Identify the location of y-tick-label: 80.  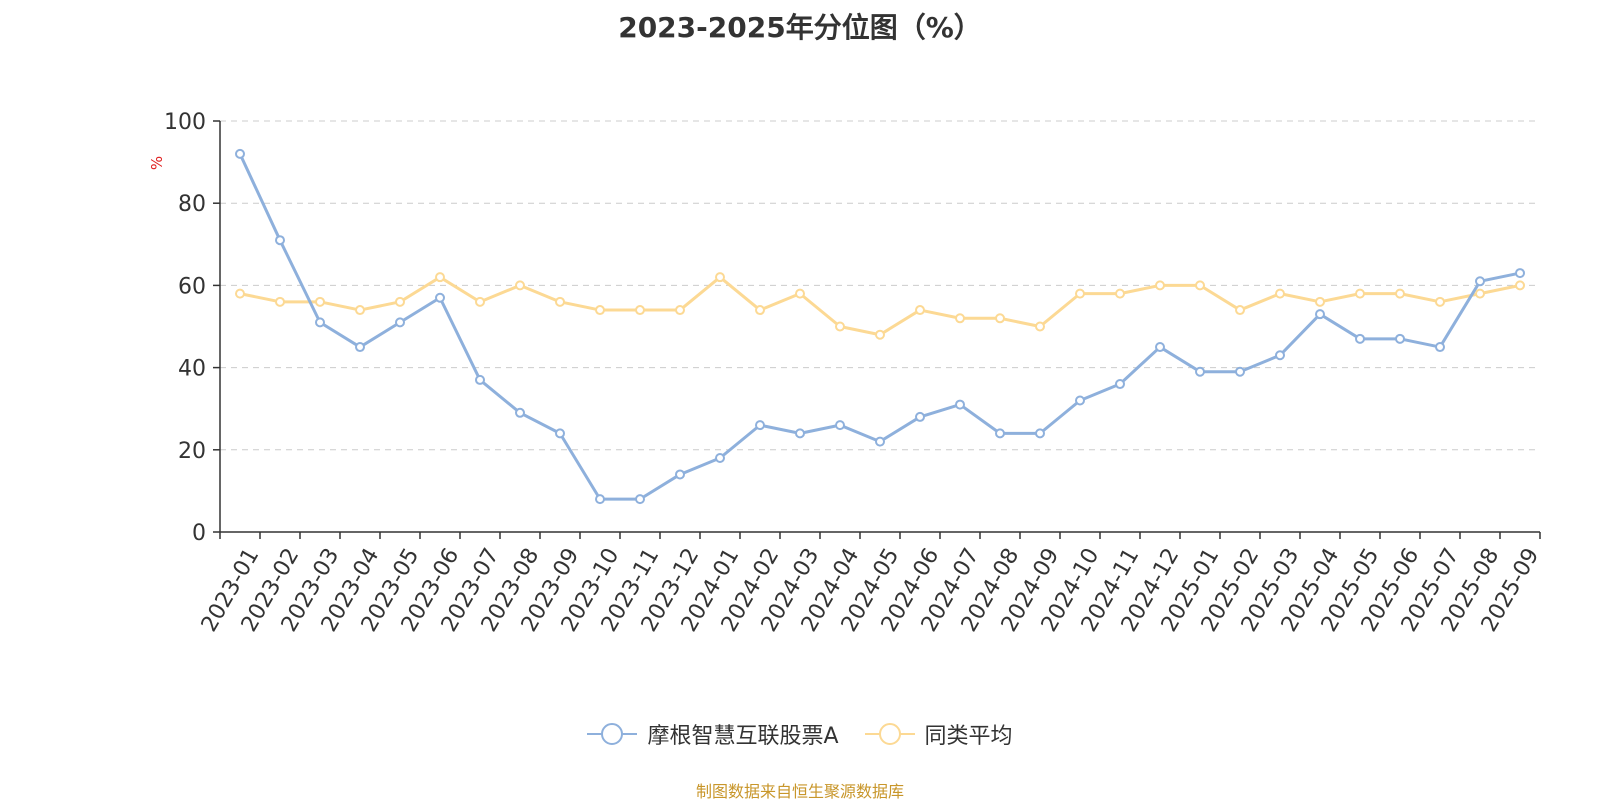
(192, 204).